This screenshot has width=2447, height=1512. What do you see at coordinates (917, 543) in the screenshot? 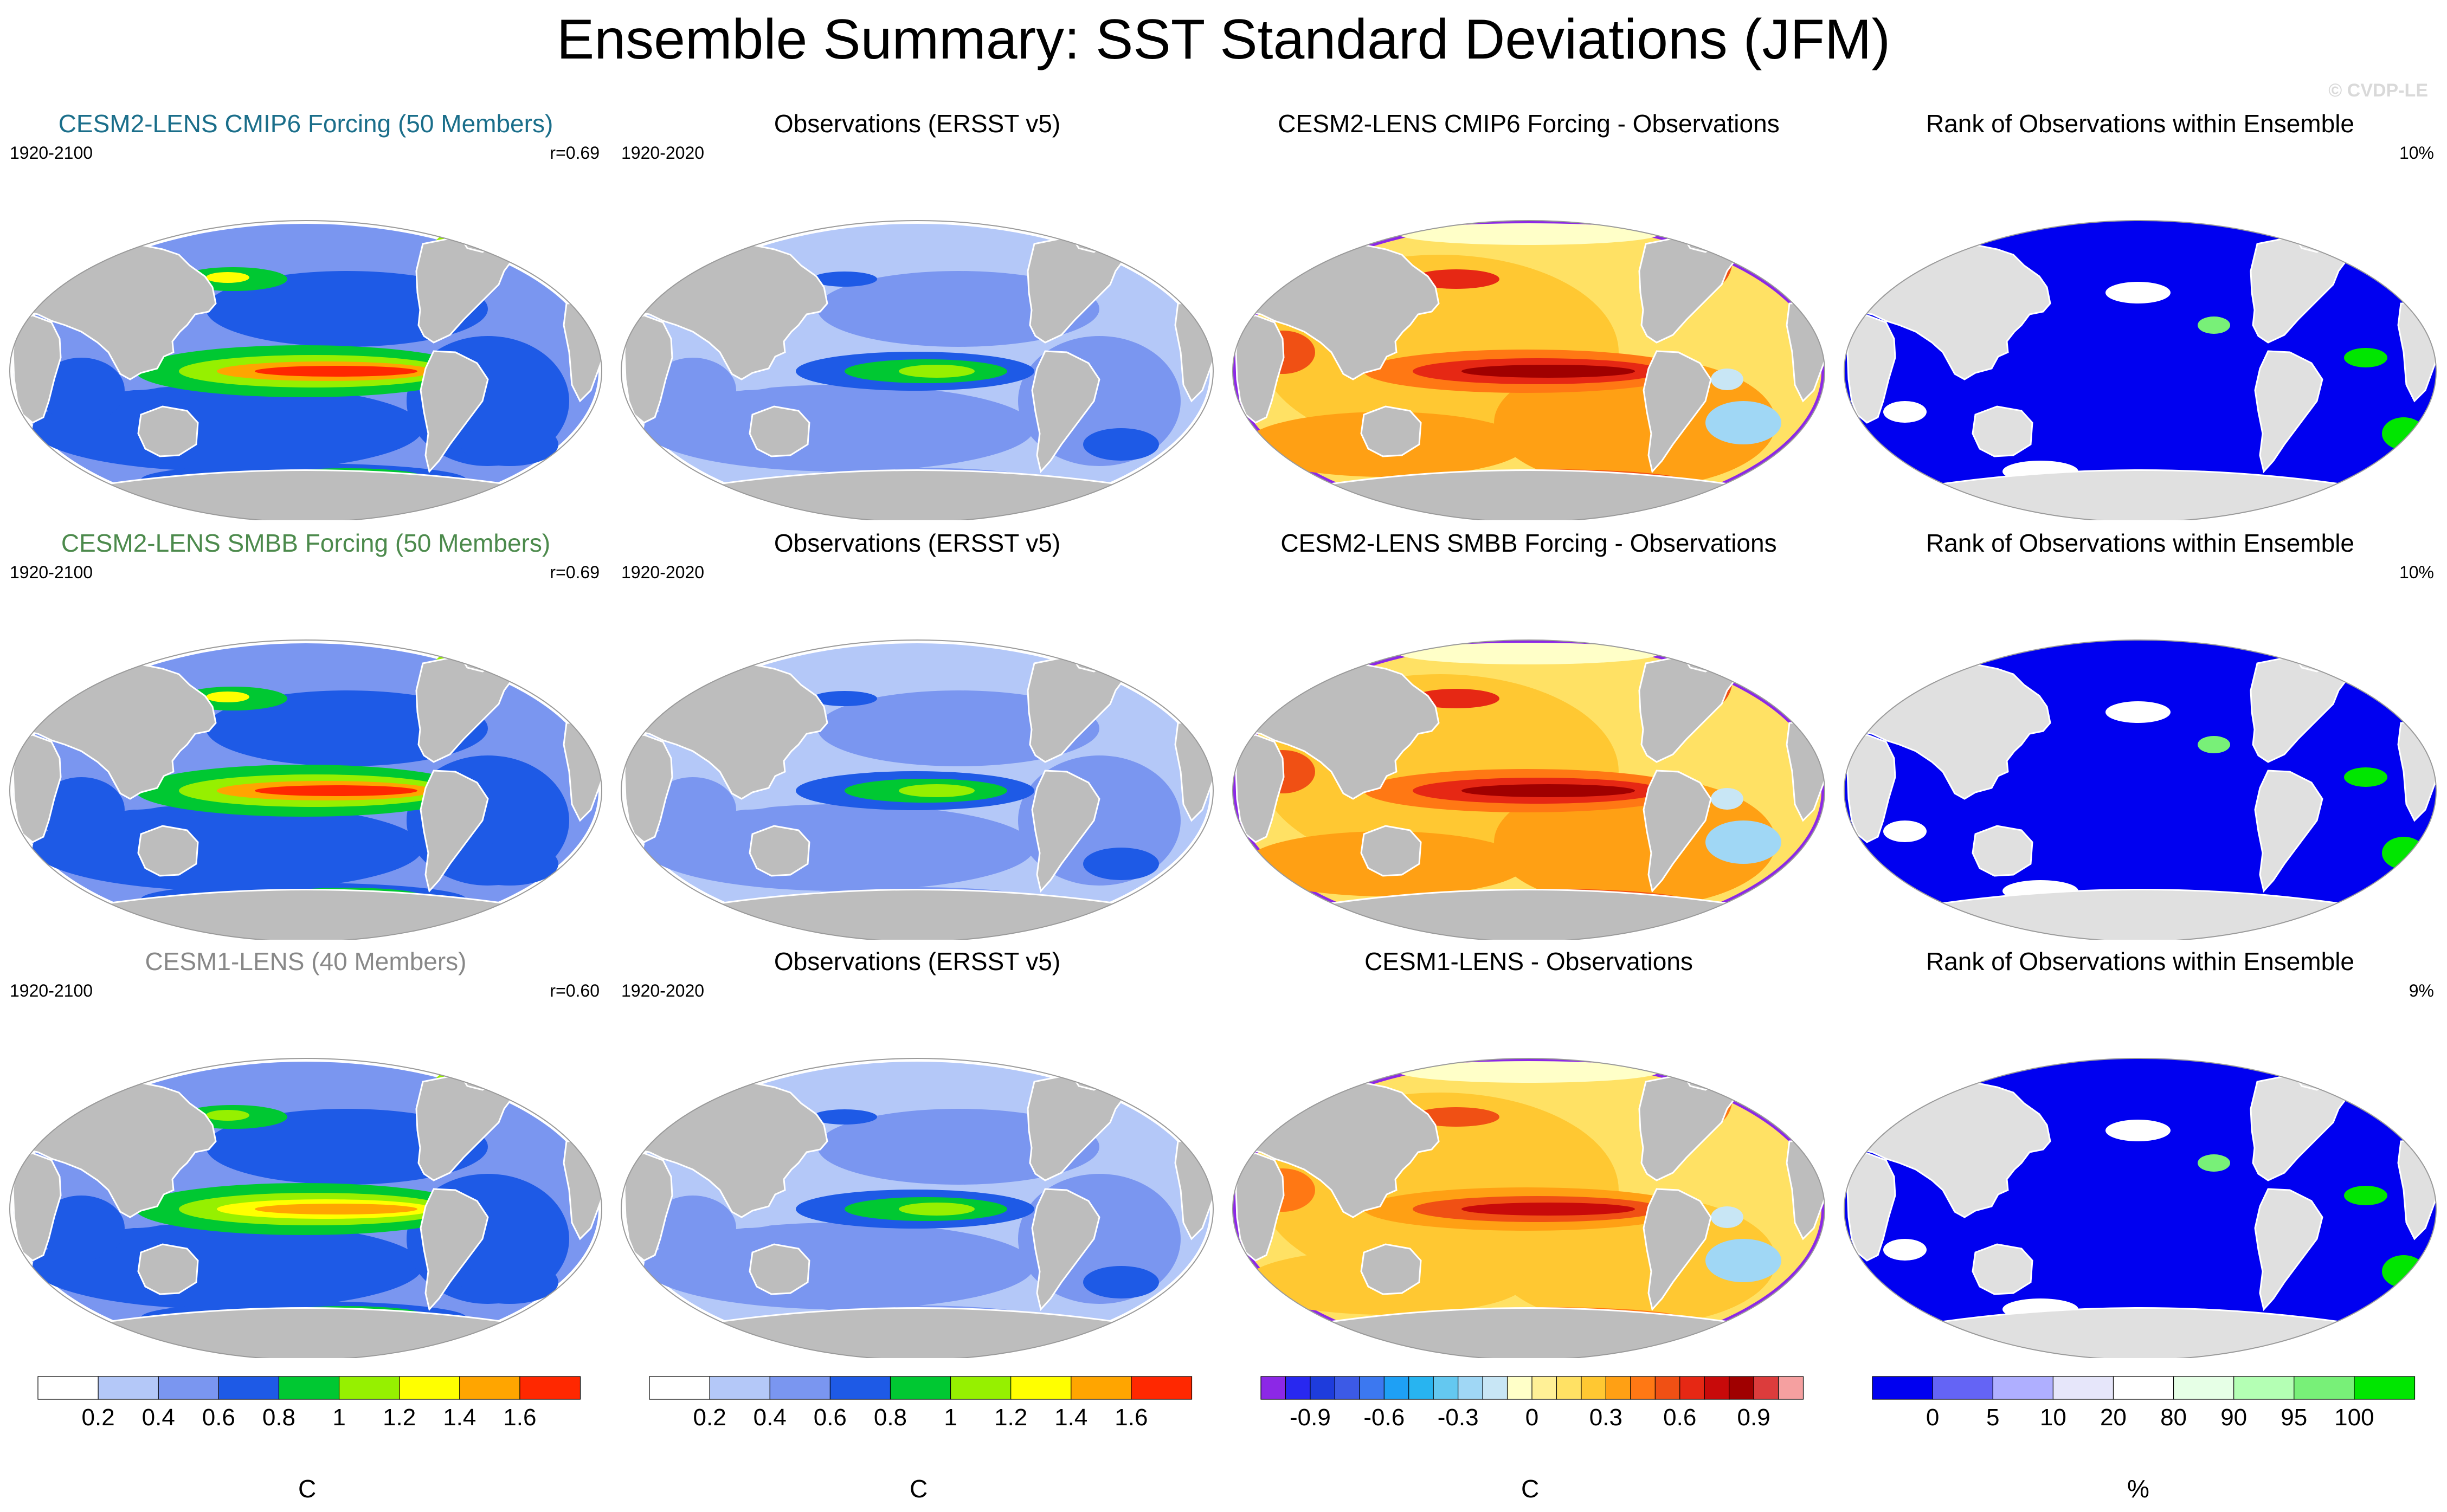
I see `panel-title: Observations (ERSST v5)` at bounding box center [917, 543].